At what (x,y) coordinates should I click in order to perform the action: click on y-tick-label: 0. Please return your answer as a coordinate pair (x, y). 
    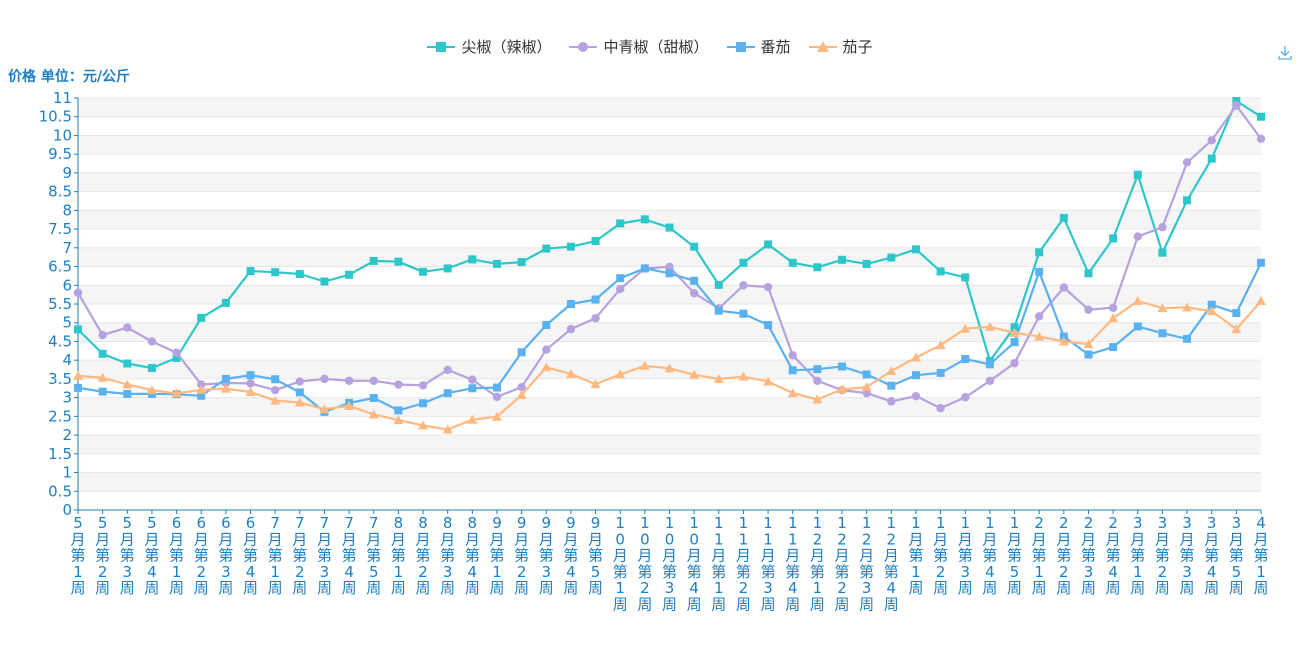
    Looking at the image, I should click on (67, 510).